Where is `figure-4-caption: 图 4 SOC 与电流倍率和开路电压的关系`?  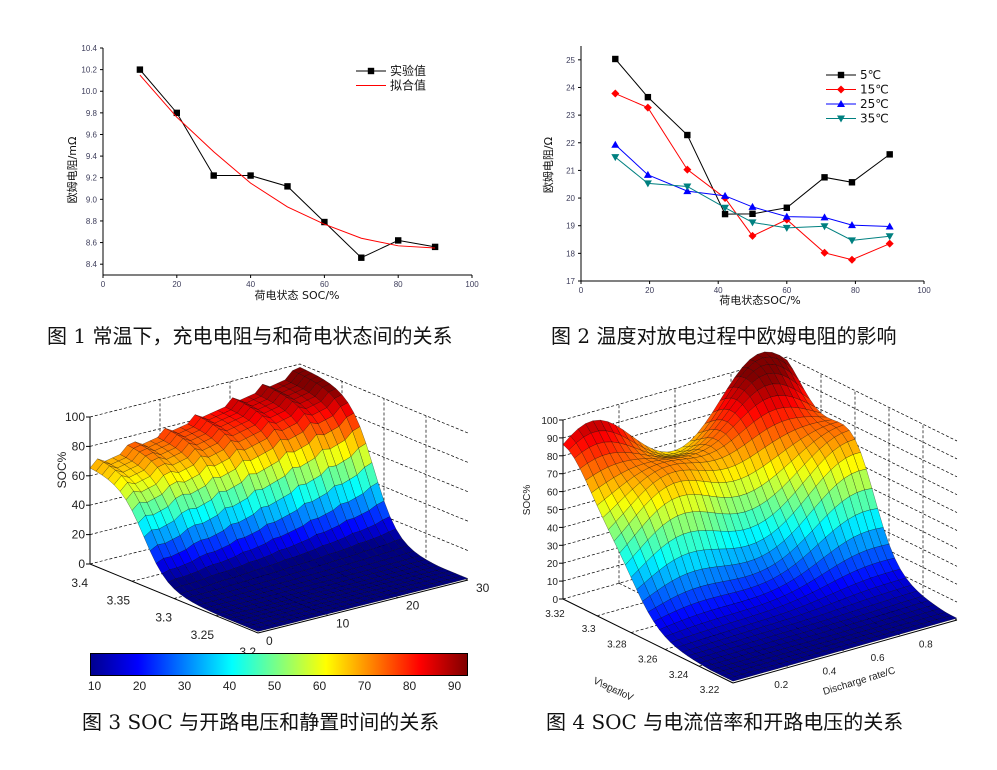
figure-4-caption: 图 4 SOC 与电流倍率和开路电压的关系 is located at coordinates (725, 722).